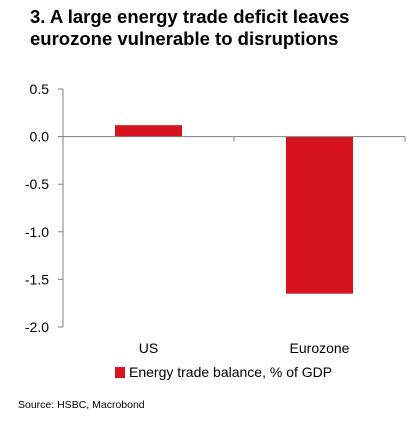 The image size is (419, 422). Describe the element at coordinates (319, 215) in the screenshot. I see `bar-eurozone` at that location.